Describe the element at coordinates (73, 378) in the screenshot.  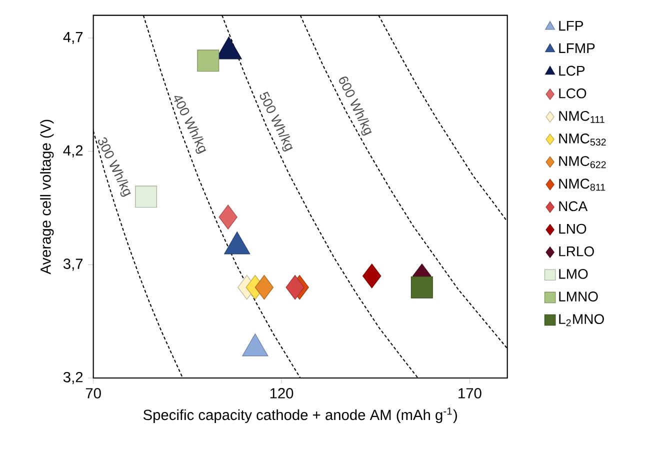
I see `y-tick-label: 3,2` at that location.